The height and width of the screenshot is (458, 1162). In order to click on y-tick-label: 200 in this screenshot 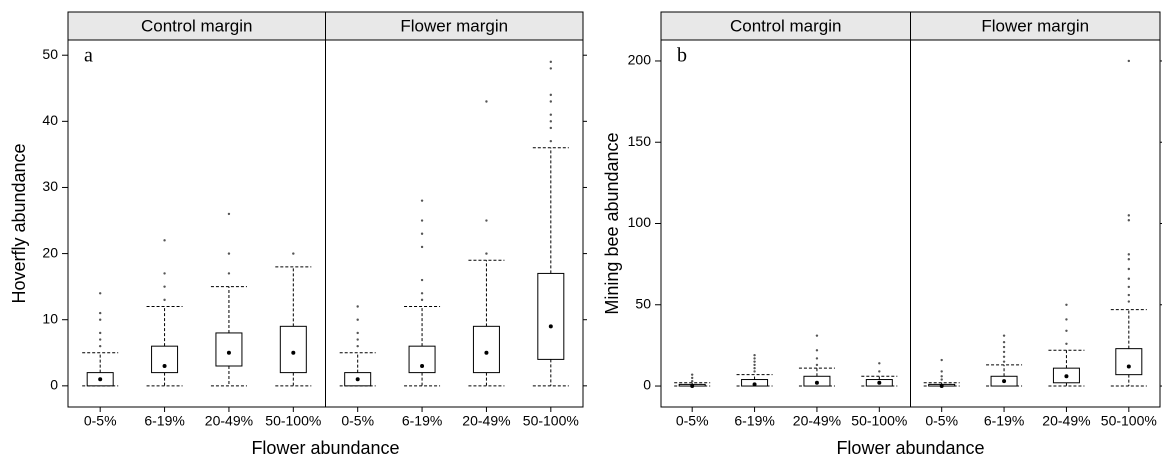, I will do `click(640, 60)`.